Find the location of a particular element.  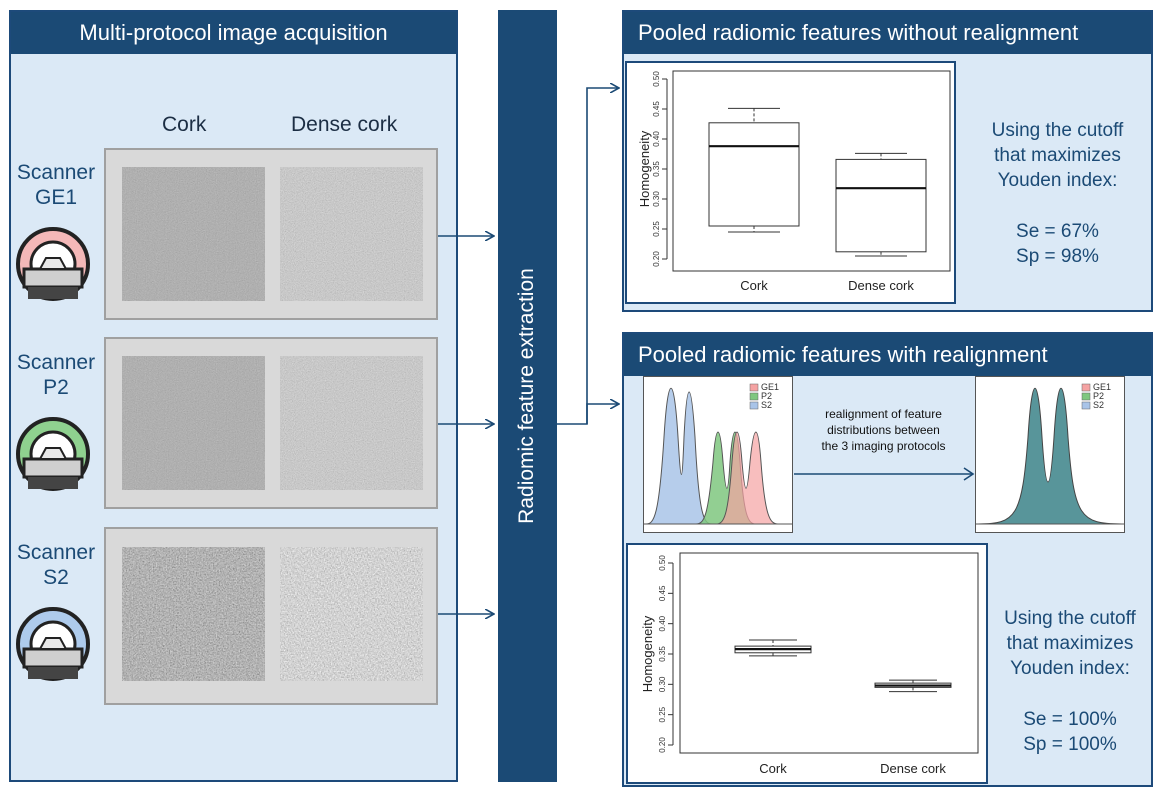

y-tick-label-1-4: 0.40 is located at coordinates (656, 139).